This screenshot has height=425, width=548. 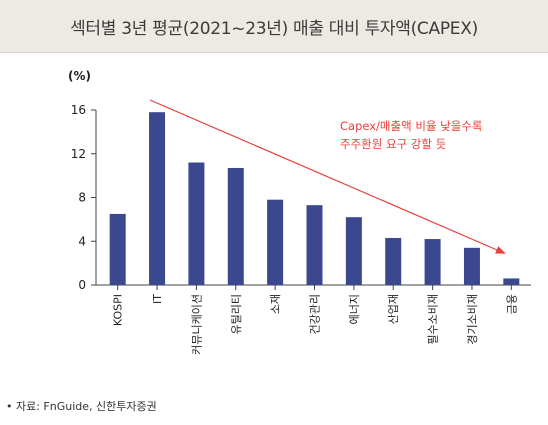 What do you see at coordinates (354, 309) in the screenshot?
I see `x-tick-label: 에너지` at bounding box center [354, 309].